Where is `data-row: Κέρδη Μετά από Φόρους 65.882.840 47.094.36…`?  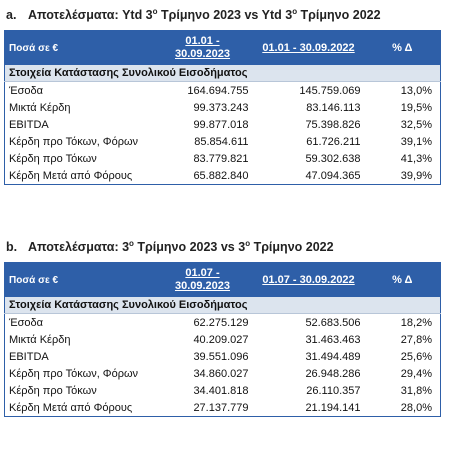 data-row: Κέρδη Μετά από Φόρους 65.882.840 47.094.36… is located at coordinates (223, 176).